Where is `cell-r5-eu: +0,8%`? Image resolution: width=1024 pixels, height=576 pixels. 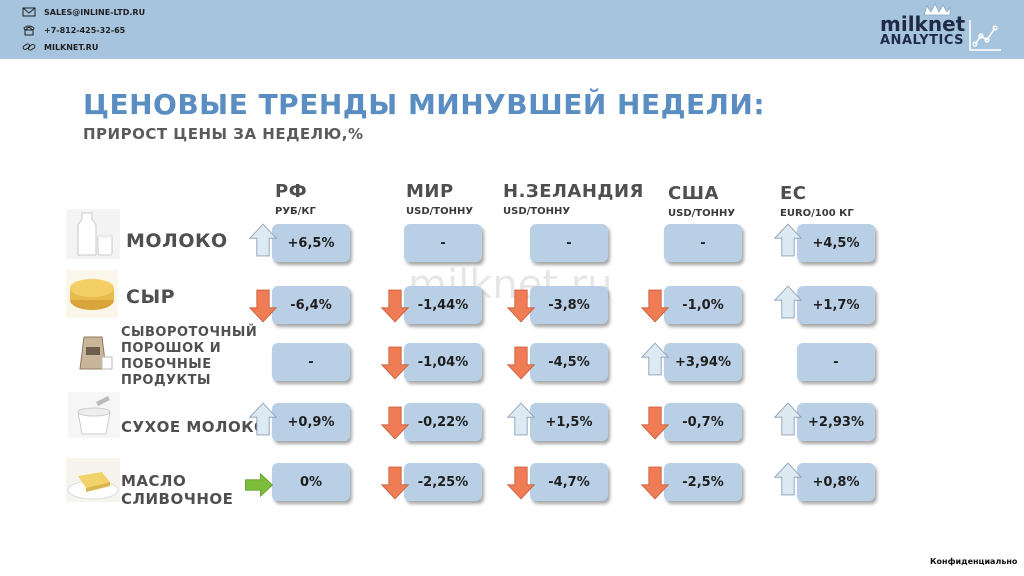 cell-r5-eu: +0,8% is located at coordinates (836, 482).